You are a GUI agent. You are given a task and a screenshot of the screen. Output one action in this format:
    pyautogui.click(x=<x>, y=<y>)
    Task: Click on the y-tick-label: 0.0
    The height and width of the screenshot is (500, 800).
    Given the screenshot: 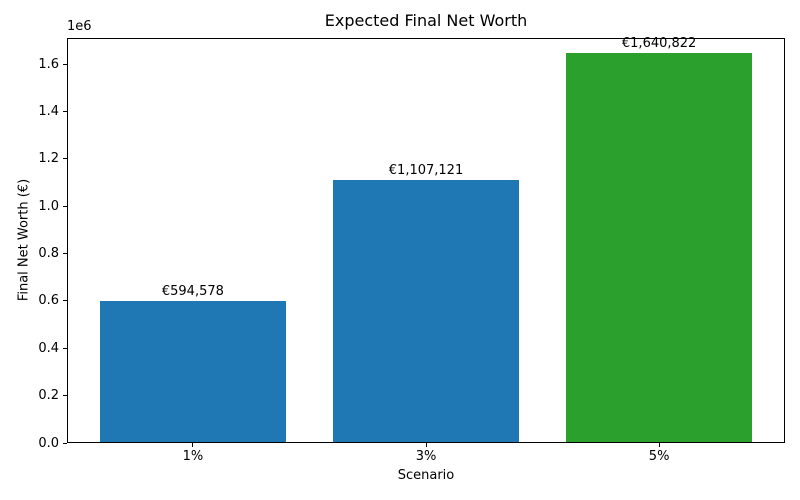 What is the action you would take?
    pyautogui.click(x=48, y=443)
    